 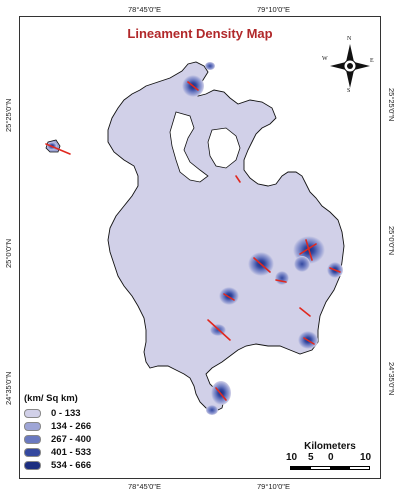 I want to click on legend-label: 401 - 533, so click(x=71, y=452).